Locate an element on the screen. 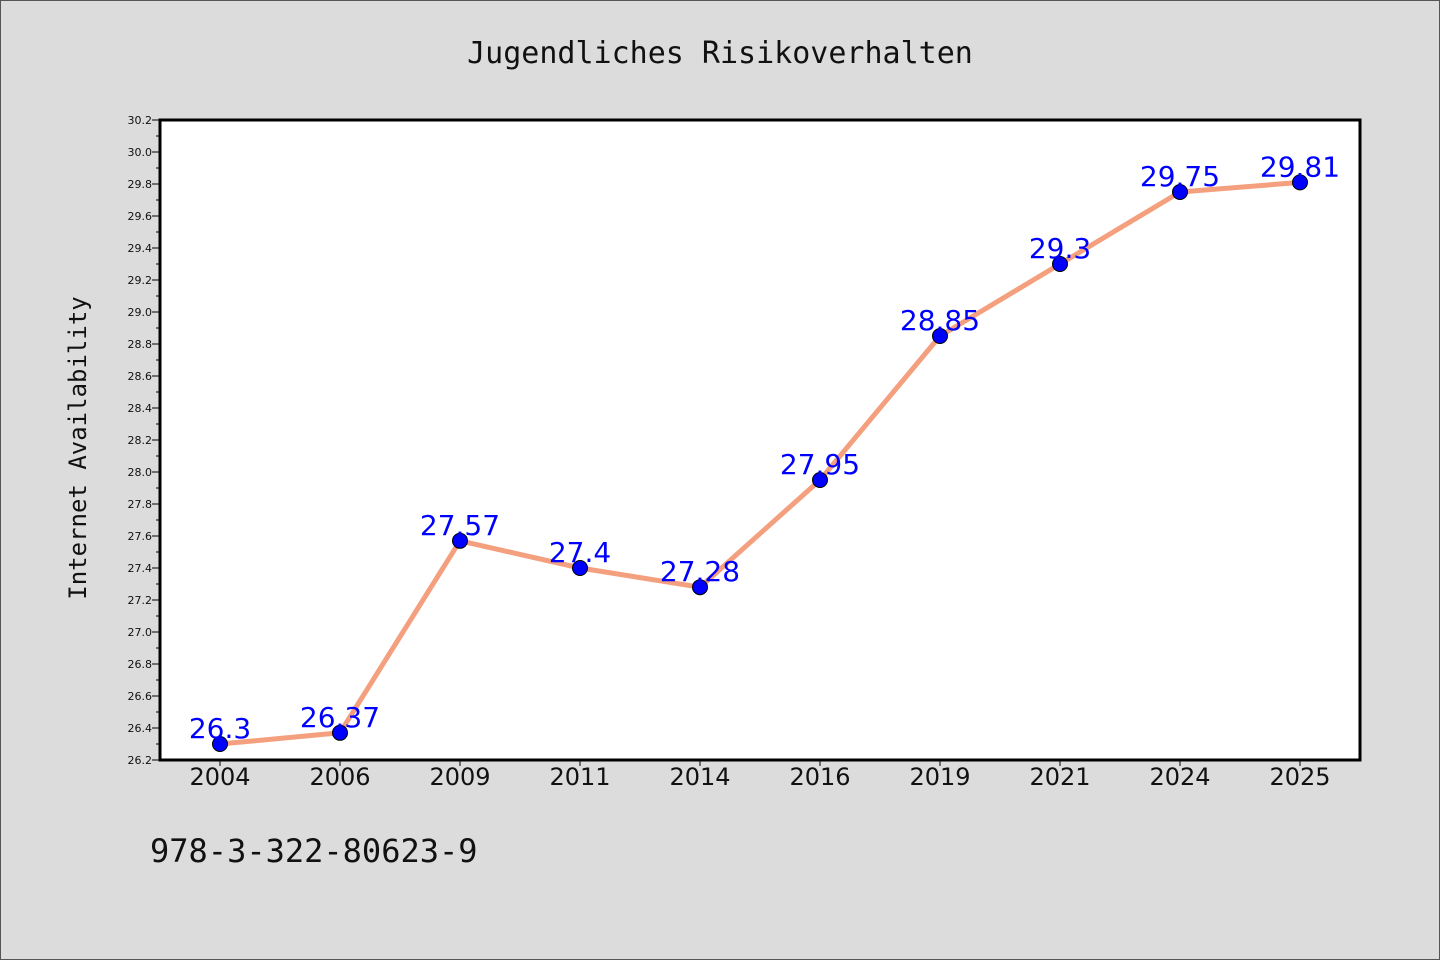 The height and width of the screenshot is (960, 1440). y-tick-label: 28.8 is located at coordinates (140, 344).